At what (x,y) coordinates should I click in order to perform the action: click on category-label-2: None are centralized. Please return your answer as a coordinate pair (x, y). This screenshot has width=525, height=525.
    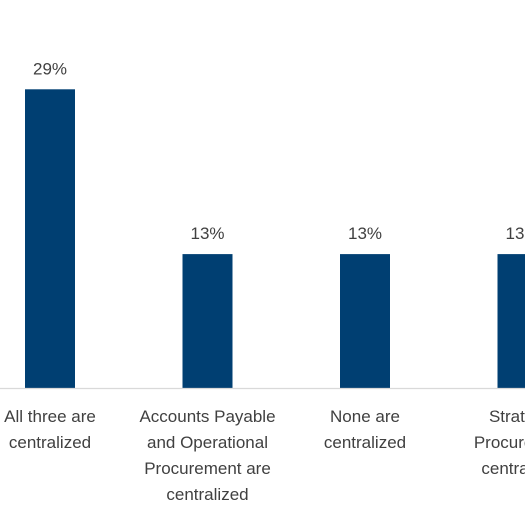
    Looking at the image, I should click on (365, 429).